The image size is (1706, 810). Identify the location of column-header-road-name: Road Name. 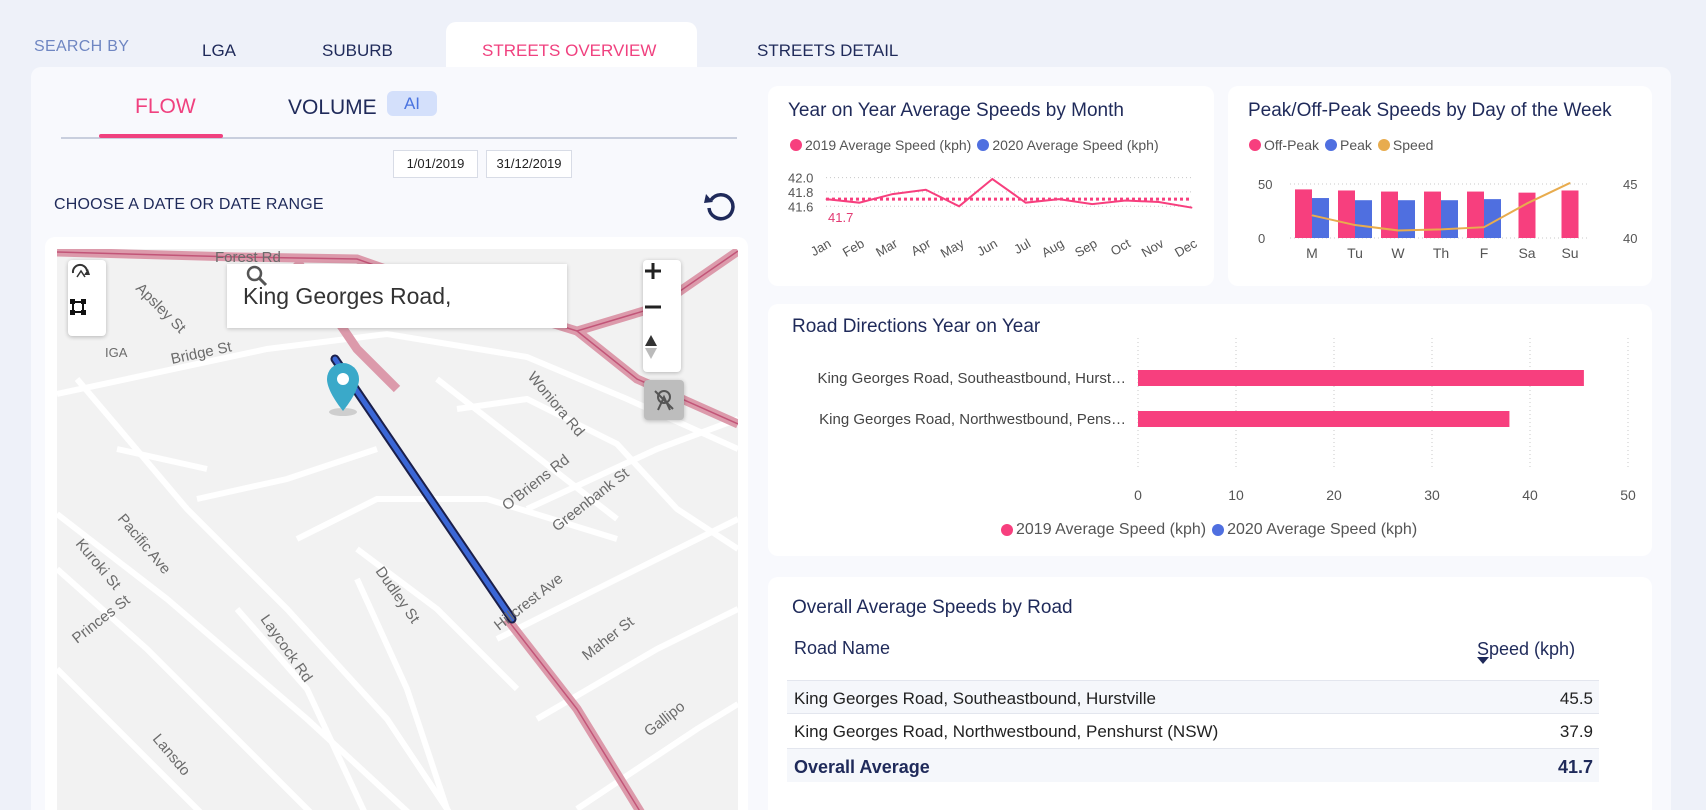
(842, 648).